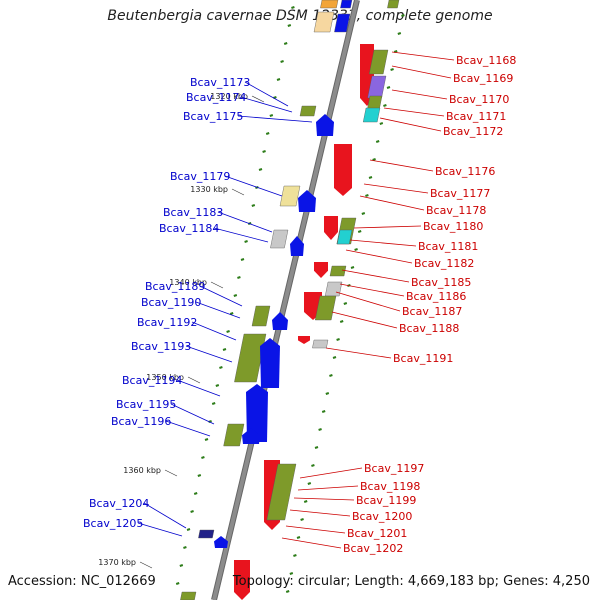  Describe the element at coordinates (479, 99) in the screenshot. I see `locus-tag-label-right: Bcav_1170` at that location.